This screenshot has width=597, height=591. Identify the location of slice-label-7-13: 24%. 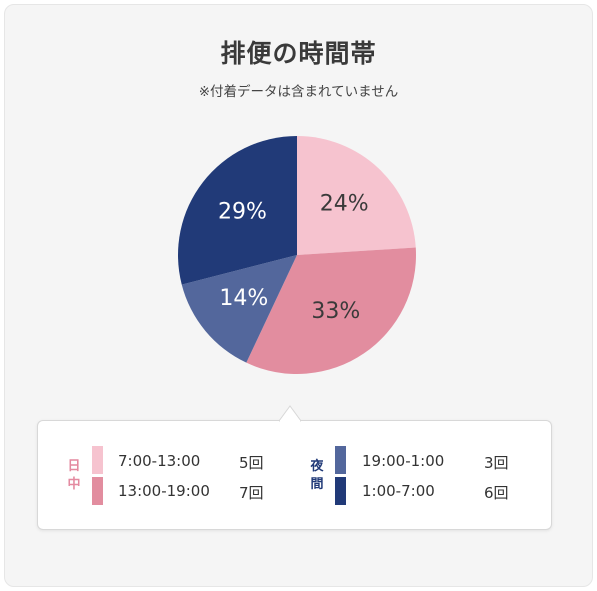
(344, 204).